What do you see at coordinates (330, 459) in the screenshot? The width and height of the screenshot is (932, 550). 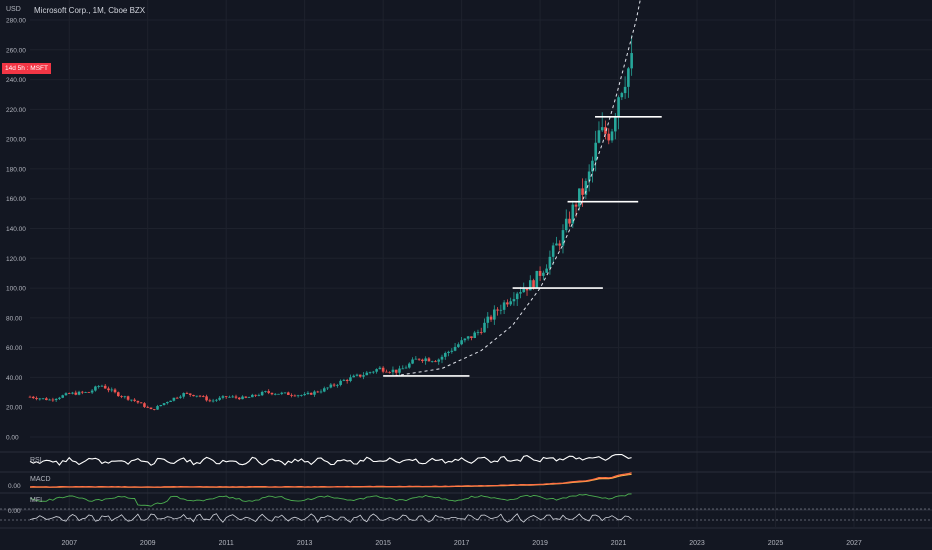 I see `rsi-pane` at bounding box center [330, 459].